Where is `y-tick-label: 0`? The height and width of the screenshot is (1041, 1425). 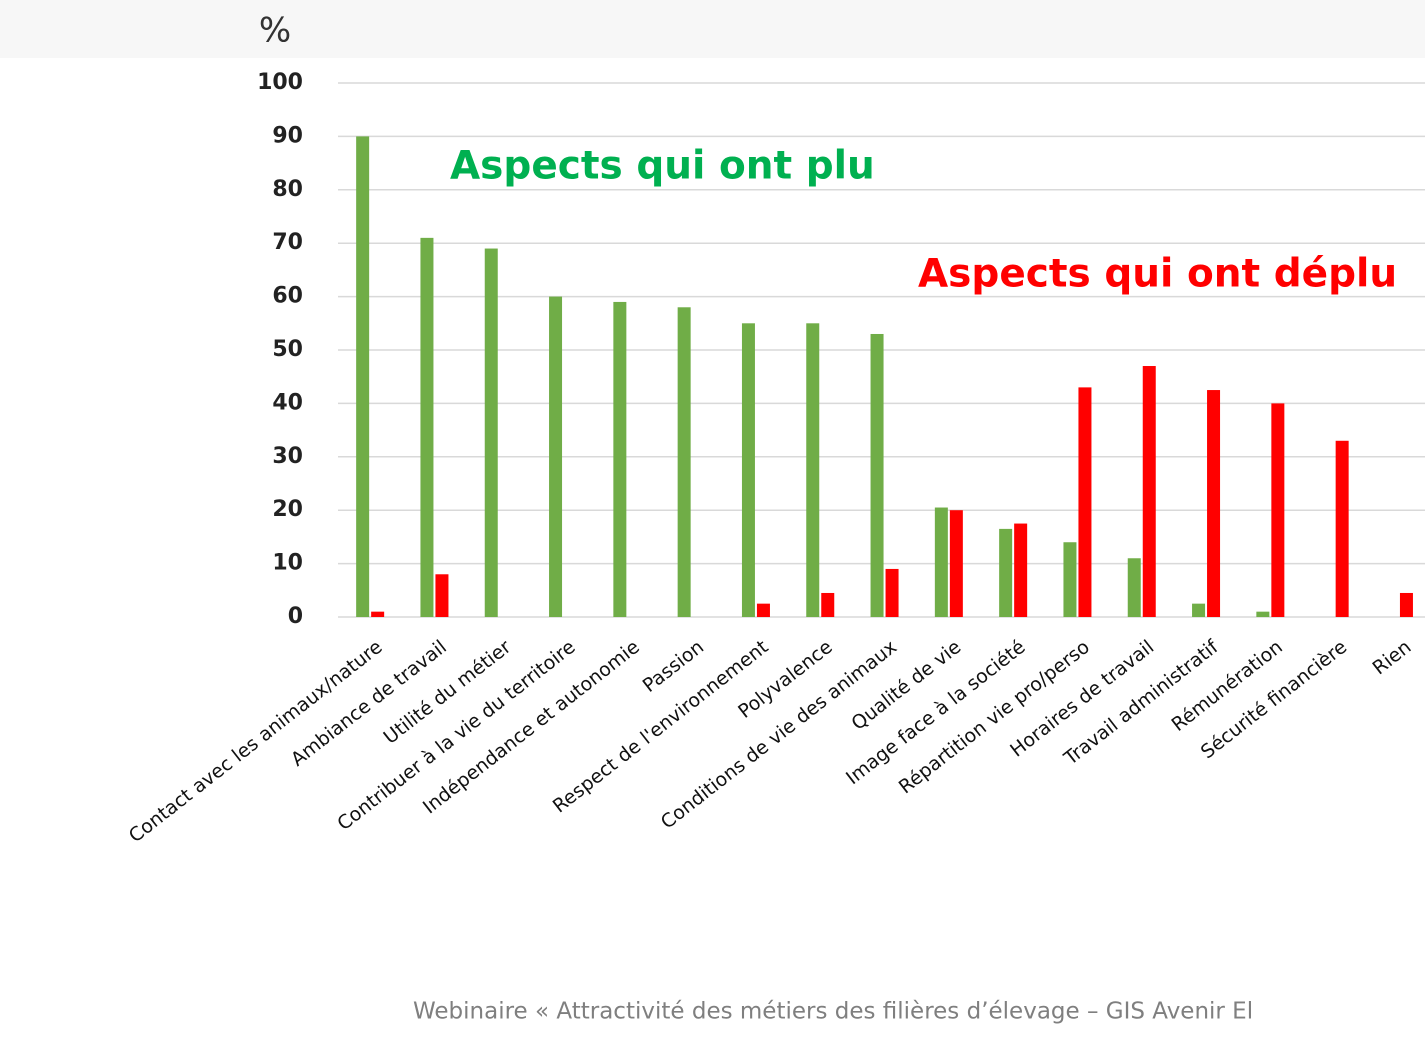
y-tick-label: 0 is located at coordinates (295, 616).